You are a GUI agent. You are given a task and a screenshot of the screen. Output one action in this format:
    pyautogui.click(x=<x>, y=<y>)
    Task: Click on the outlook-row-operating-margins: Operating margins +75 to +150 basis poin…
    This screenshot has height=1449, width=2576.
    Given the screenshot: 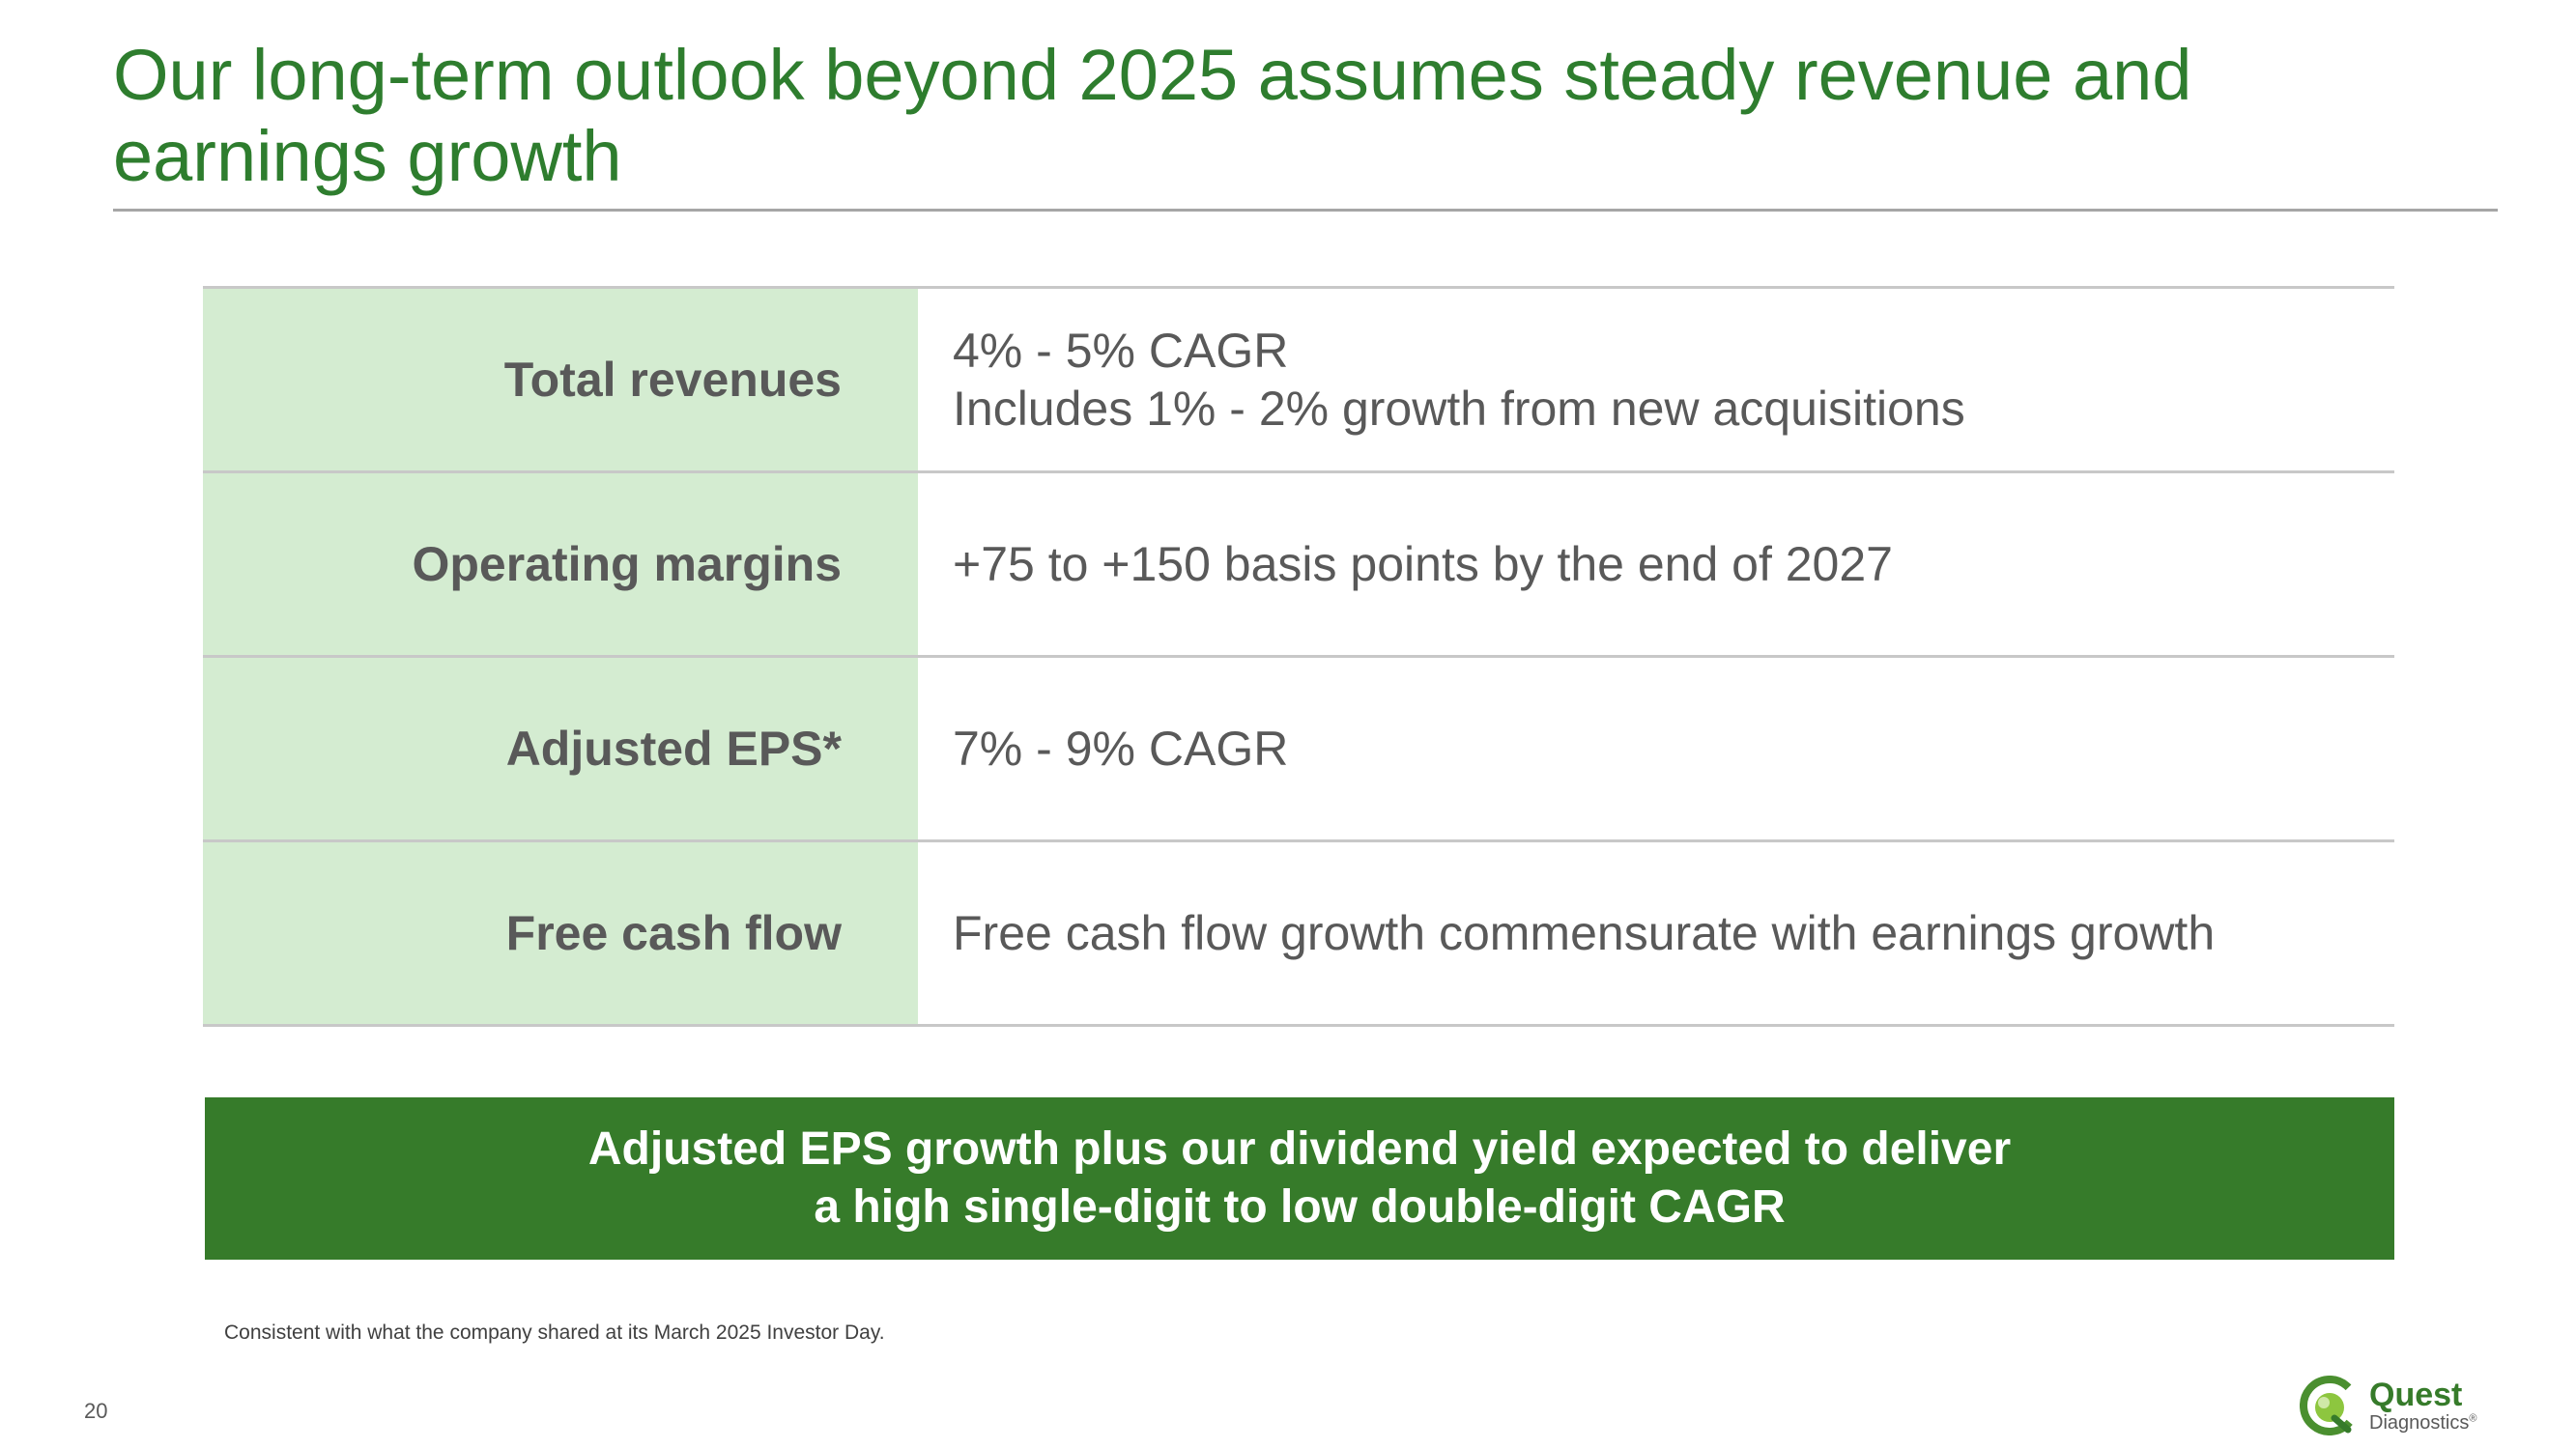 What is the action you would take?
    pyautogui.click(x=1298, y=565)
    